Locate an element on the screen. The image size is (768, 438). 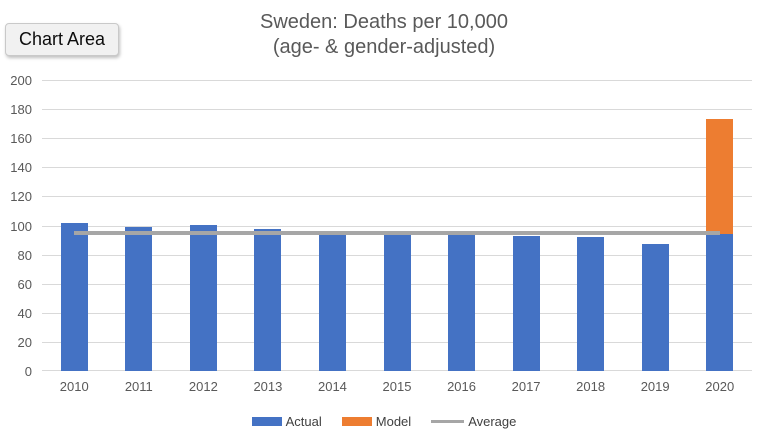
bar-actual-2017 is located at coordinates (526, 303).